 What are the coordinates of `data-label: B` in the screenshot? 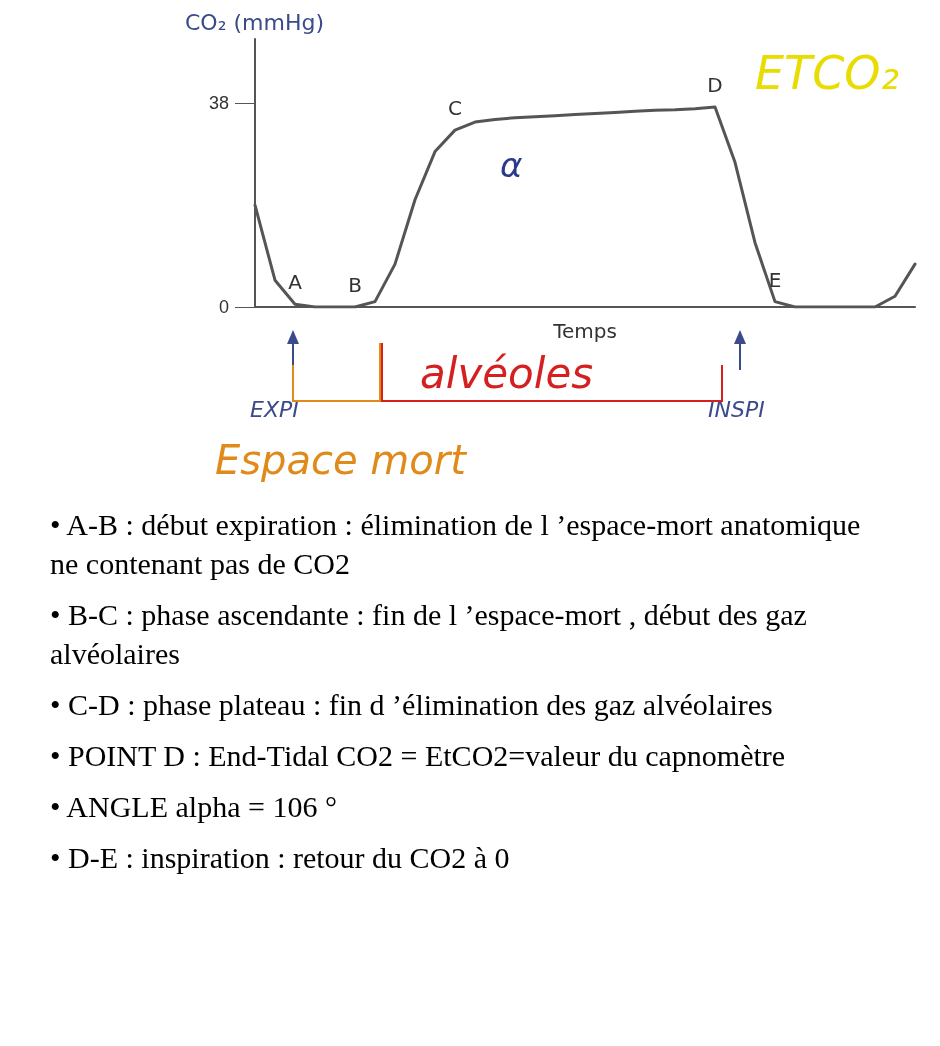 It's located at (355, 284).